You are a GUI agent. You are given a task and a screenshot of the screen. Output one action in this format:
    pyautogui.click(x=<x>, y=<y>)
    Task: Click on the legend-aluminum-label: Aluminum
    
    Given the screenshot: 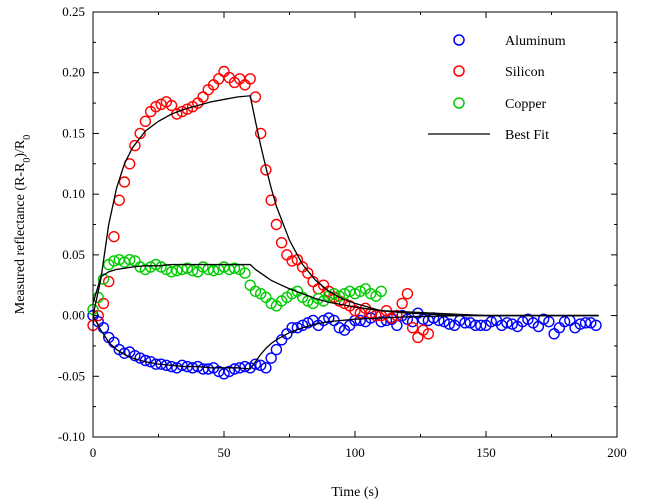 What is the action you would take?
    pyautogui.click(x=535, y=41)
    